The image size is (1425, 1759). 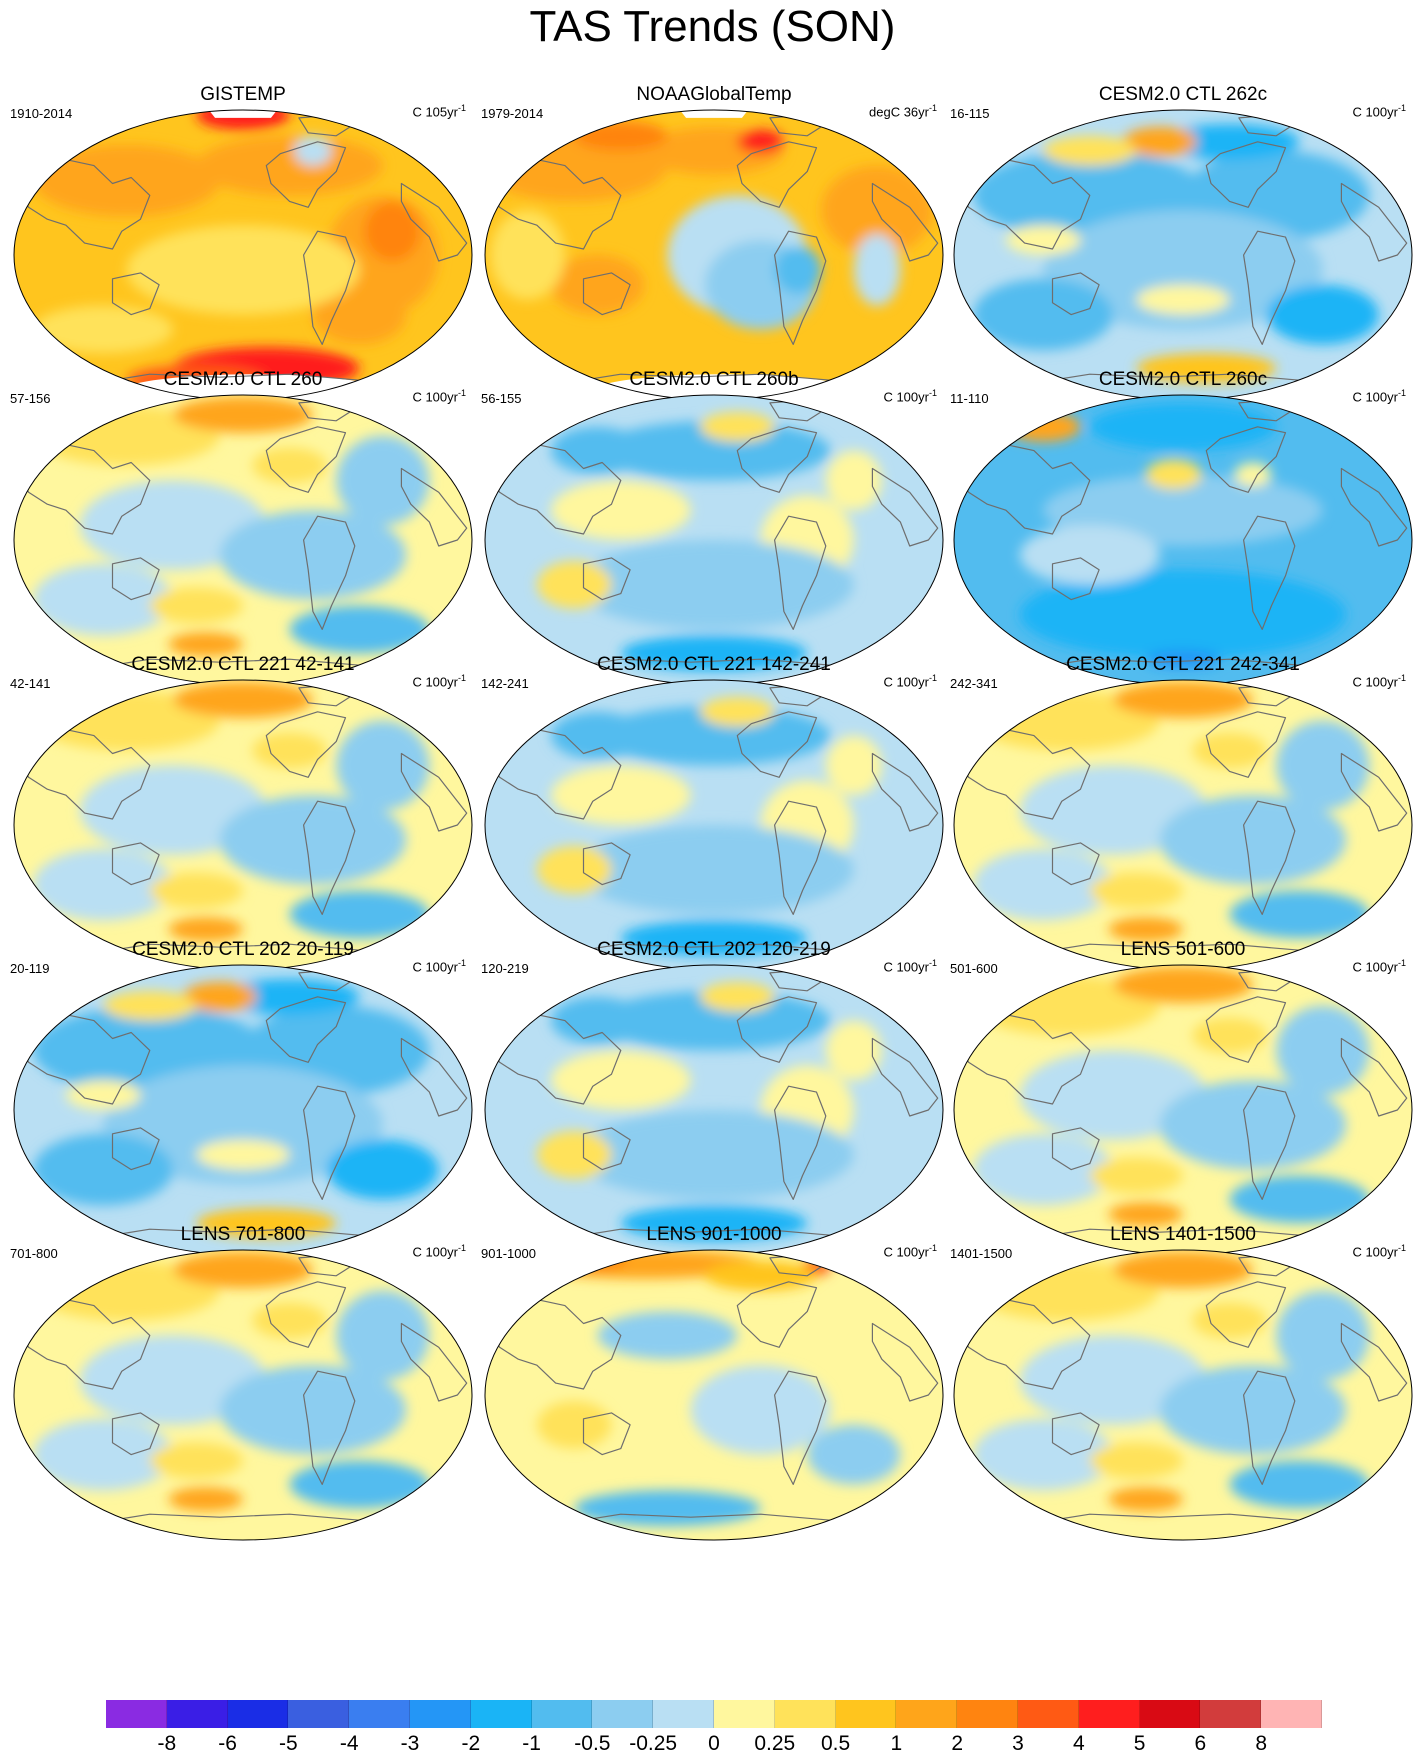 I want to click on map-panel: CESM2.0 CTL 202 120-219 120-219 C 100yr-1, so click(x=714, y=1099).